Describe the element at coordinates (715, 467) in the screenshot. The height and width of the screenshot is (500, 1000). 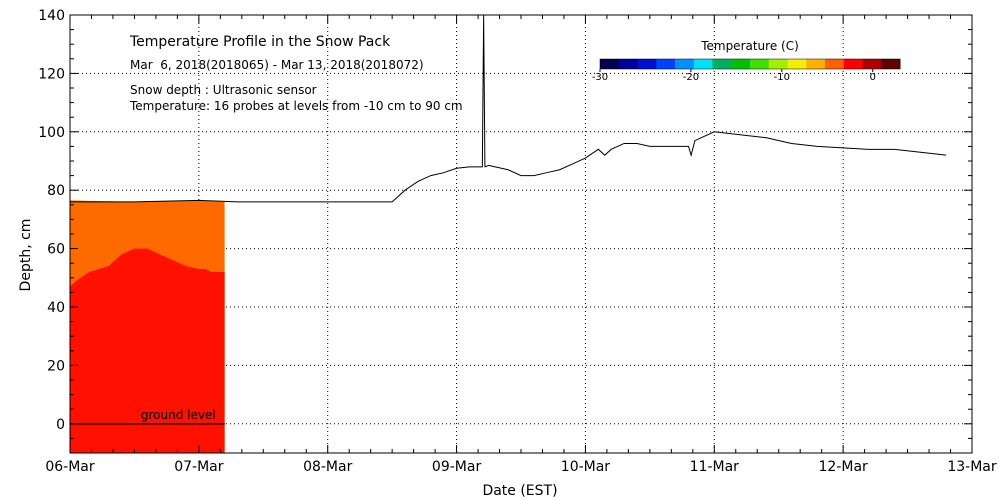
I see `x-tick-label: 11-Mar` at that location.